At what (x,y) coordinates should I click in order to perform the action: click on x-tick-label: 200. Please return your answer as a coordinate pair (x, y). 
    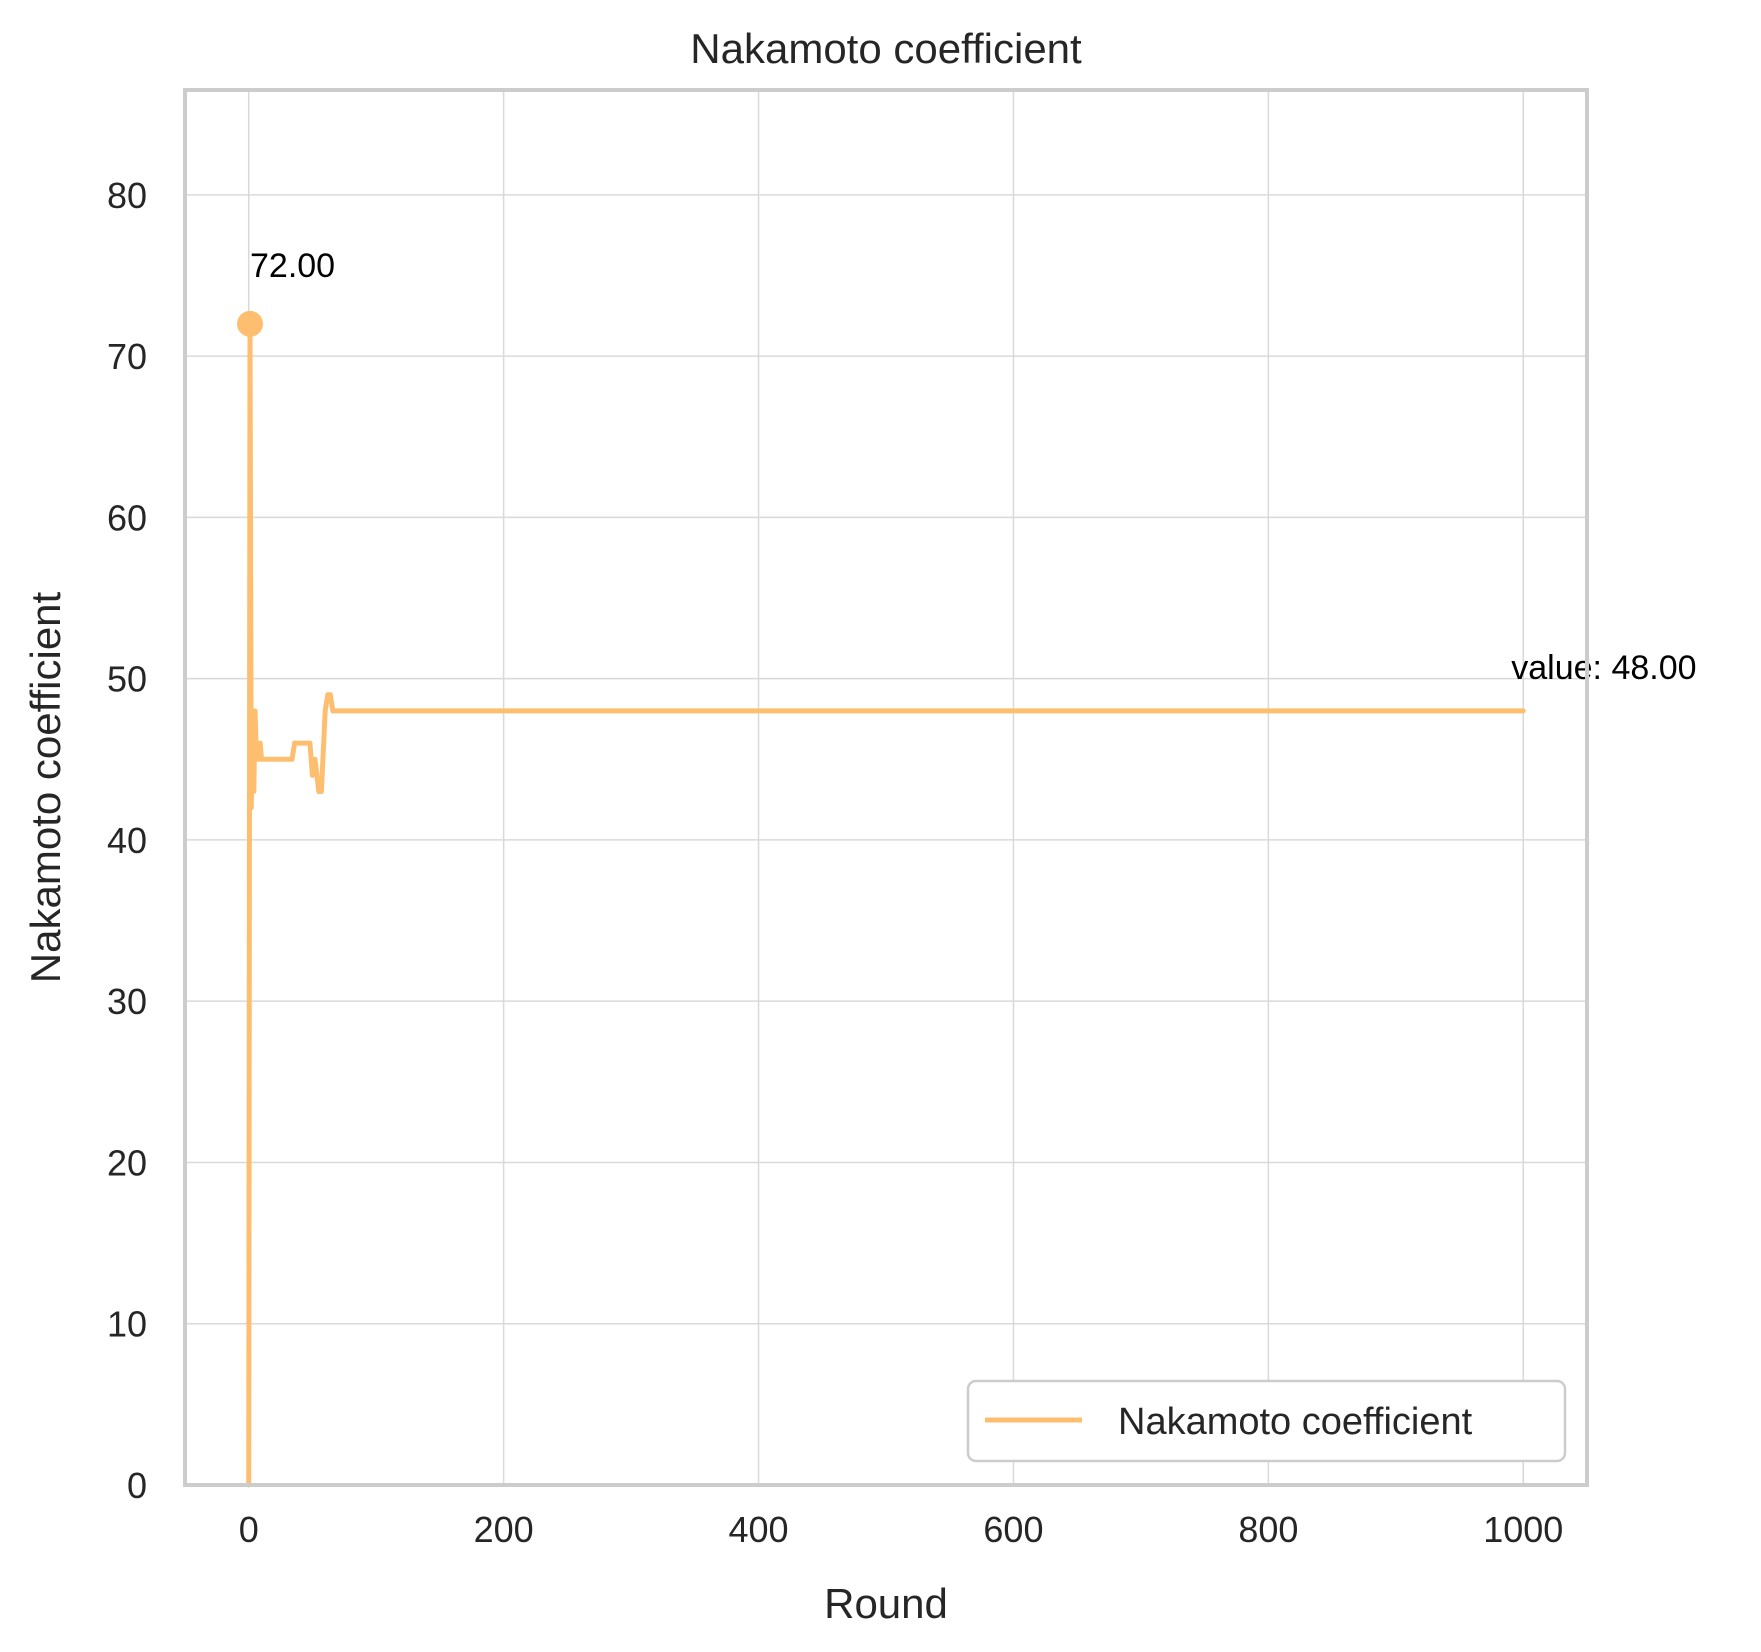
    Looking at the image, I should click on (504, 1529).